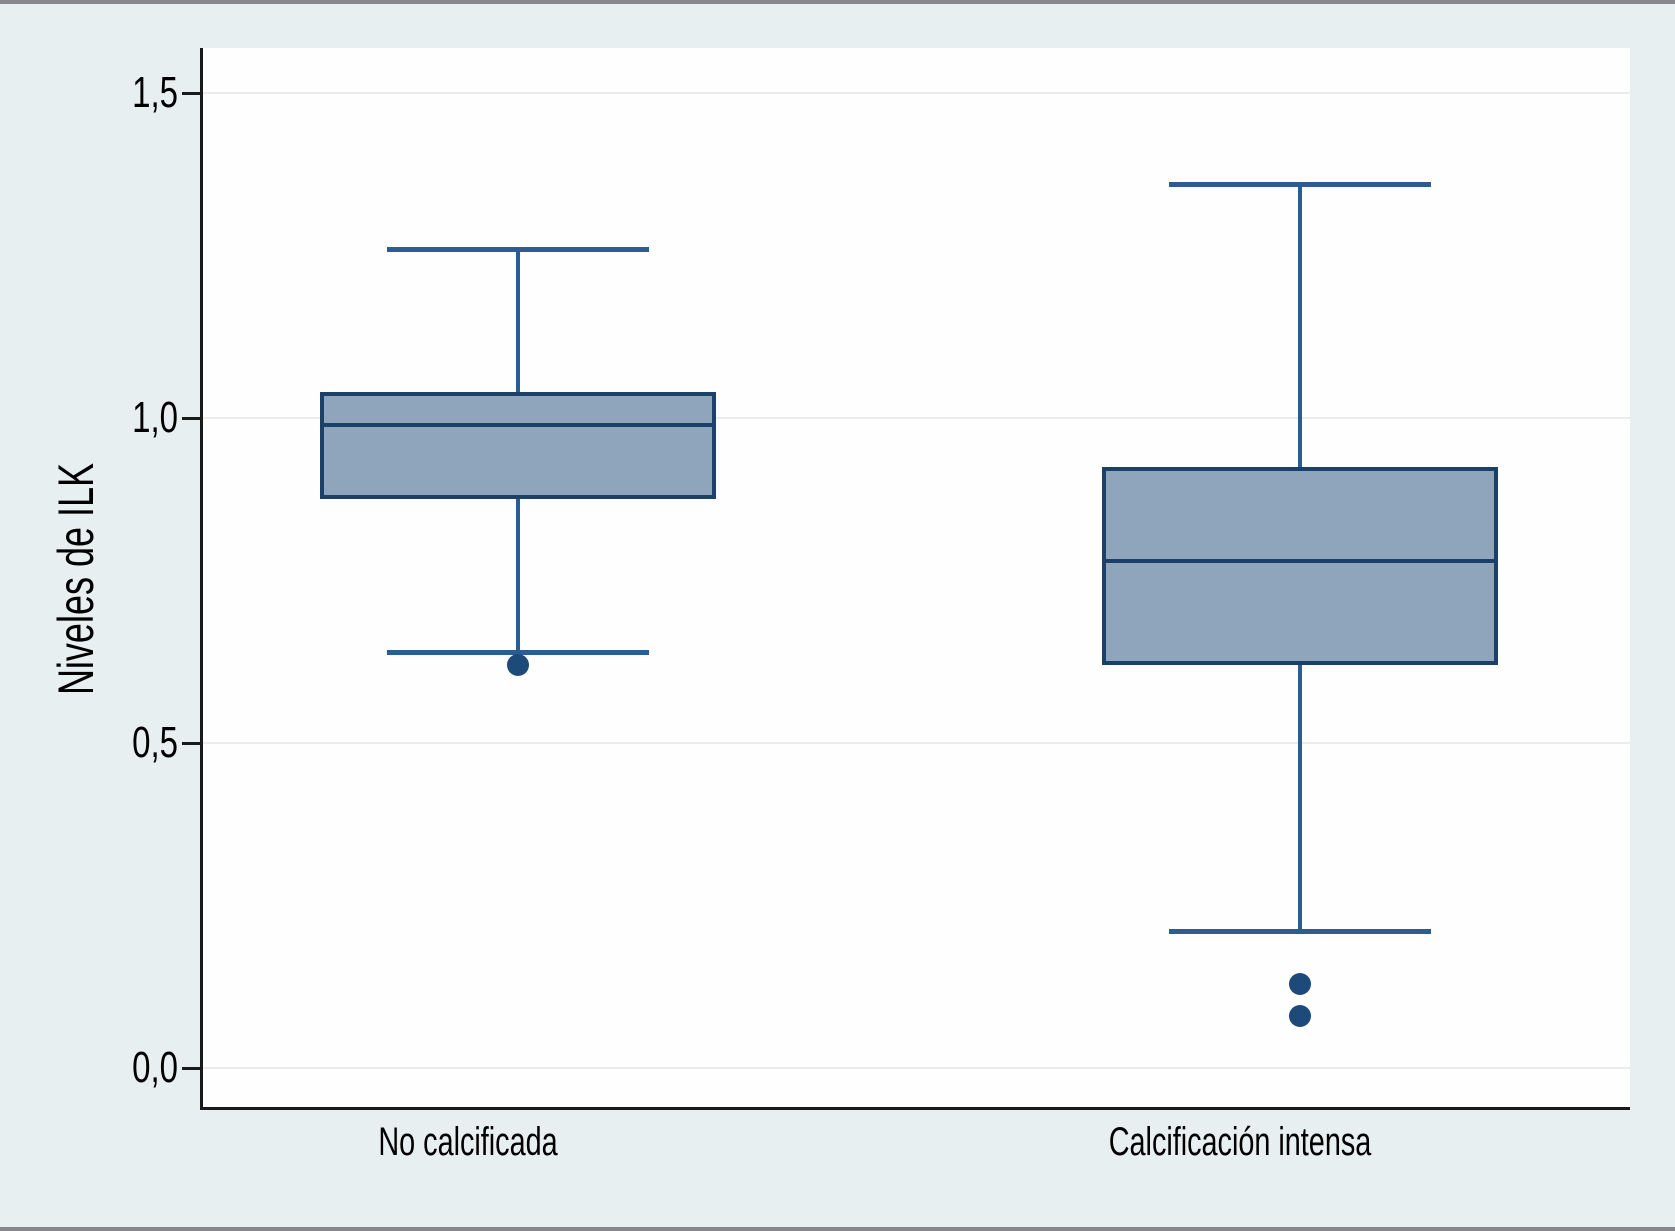 The height and width of the screenshot is (1231, 1675). I want to click on figure-border-top, so click(837, 2).